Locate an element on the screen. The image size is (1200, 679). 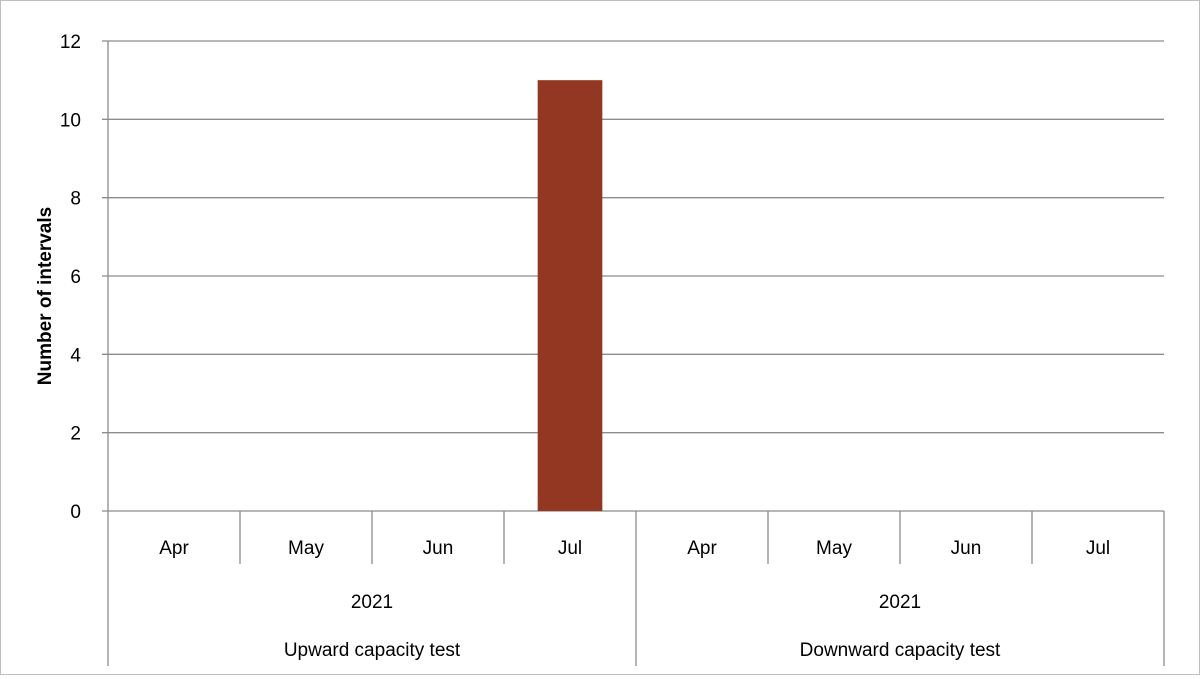
y-axis-title: Number of intervals is located at coordinates (45, 296).